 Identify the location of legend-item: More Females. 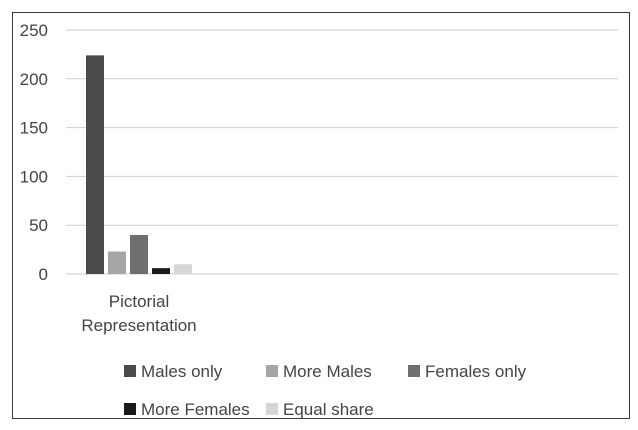
(187, 409).